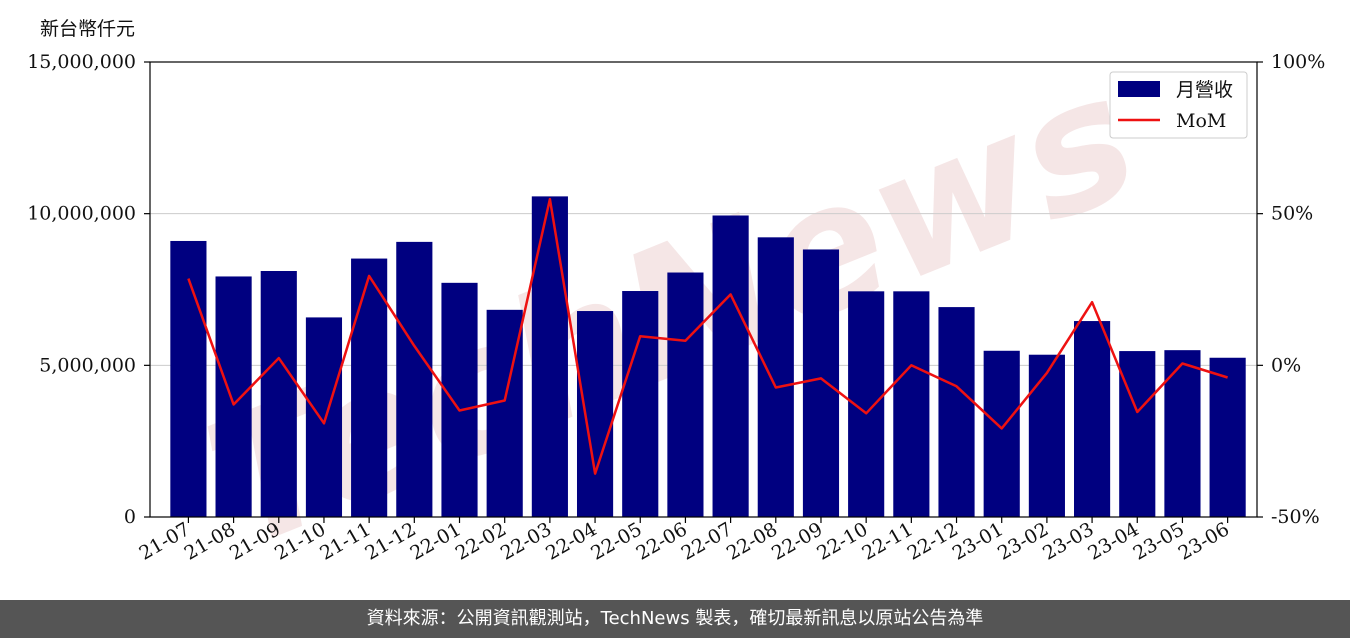 The width and height of the screenshot is (1350, 638). What do you see at coordinates (842, 541) in the screenshot?
I see `x-tick-label: 22-10` at bounding box center [842, 541].